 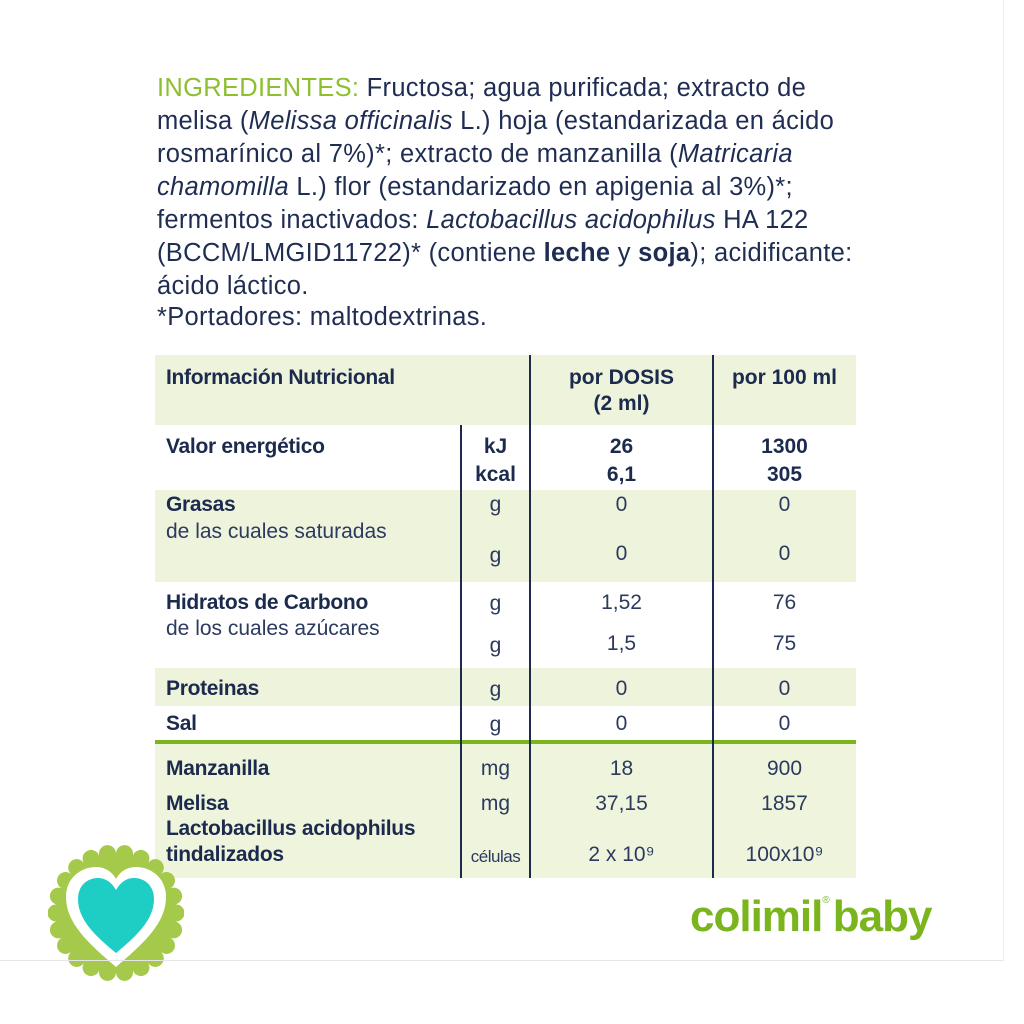 What do you see at coordinates (762, 220) in the screenshot?
I see `ingredients-segment: HA 122` at bounding box center [762, 220].